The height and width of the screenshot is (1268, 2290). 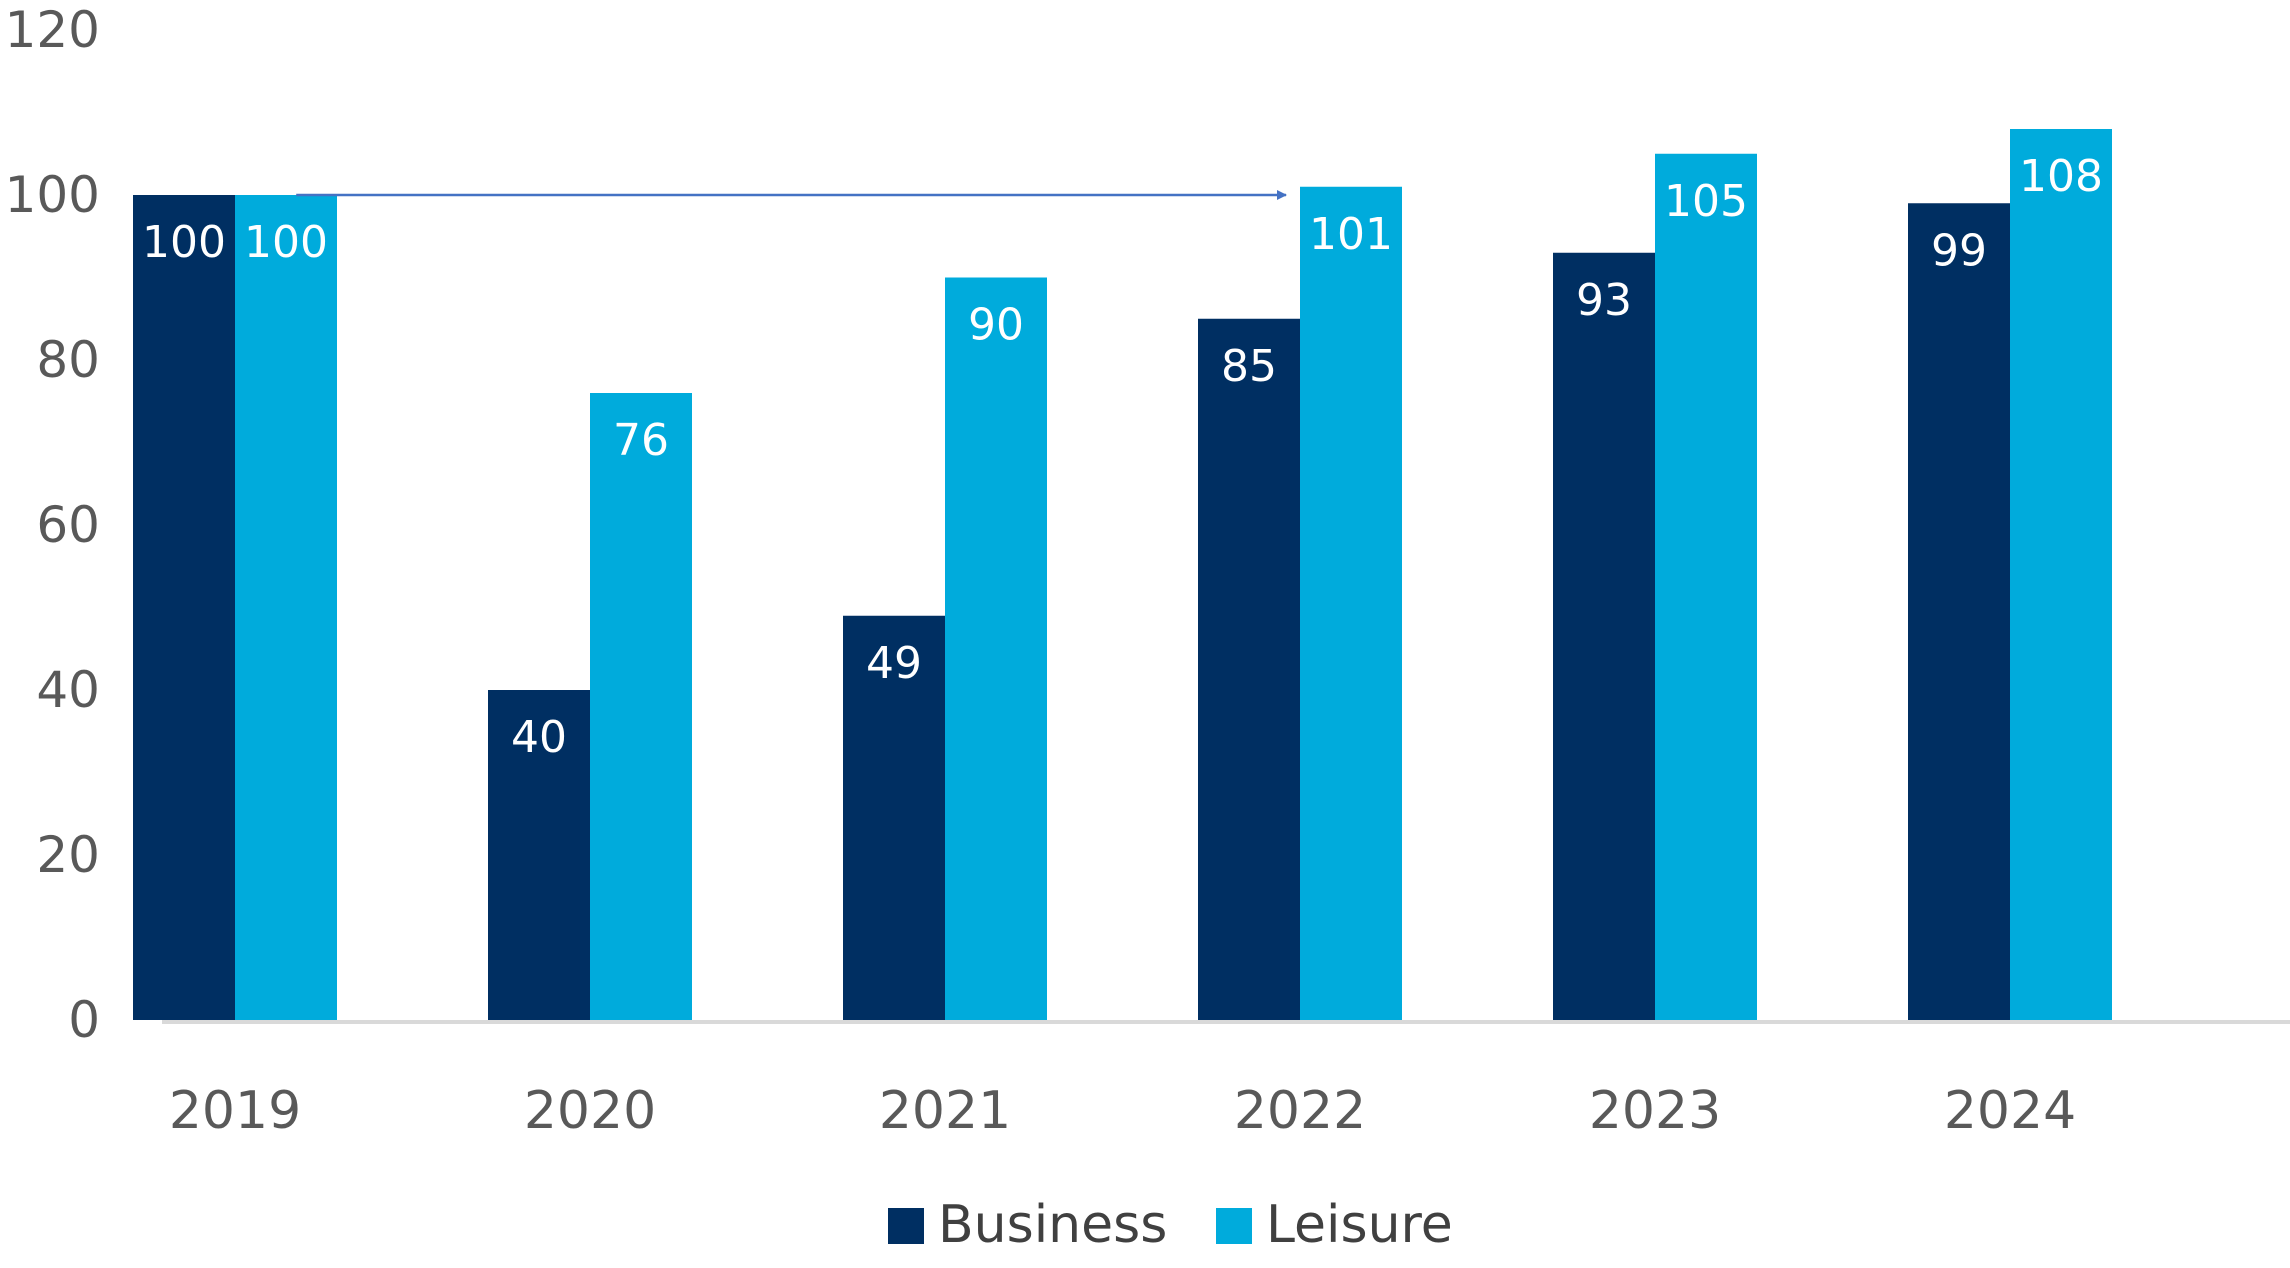 I want to click on data-label-business-2020: 40, so click(x=539, y=737).